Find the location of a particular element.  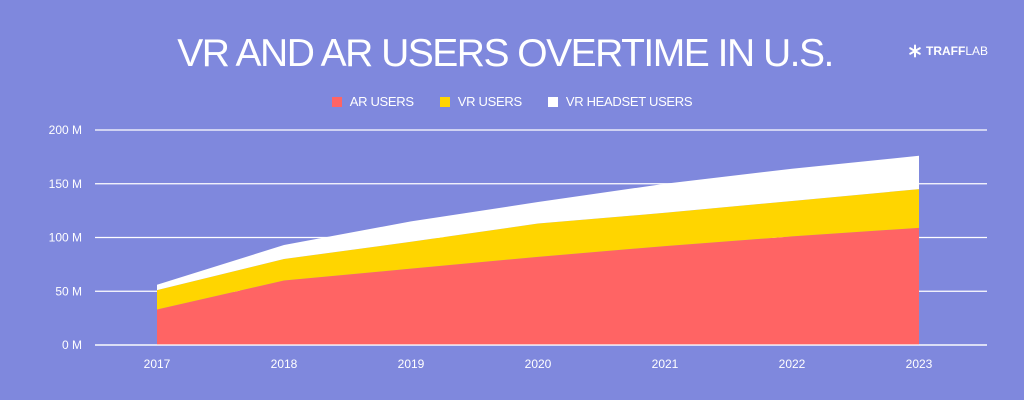

legend-label-ar: AR USERS is located at coordinates (381, 101).